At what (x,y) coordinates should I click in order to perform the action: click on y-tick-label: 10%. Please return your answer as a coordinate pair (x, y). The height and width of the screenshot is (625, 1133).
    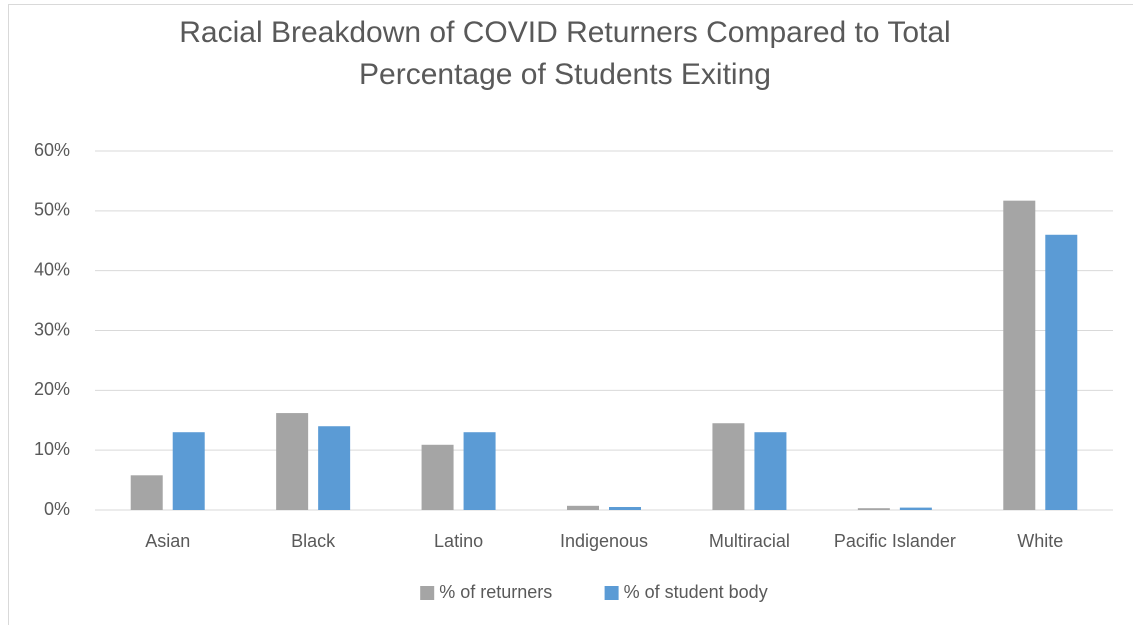
    Looking at the image, I should click on (52, 449).